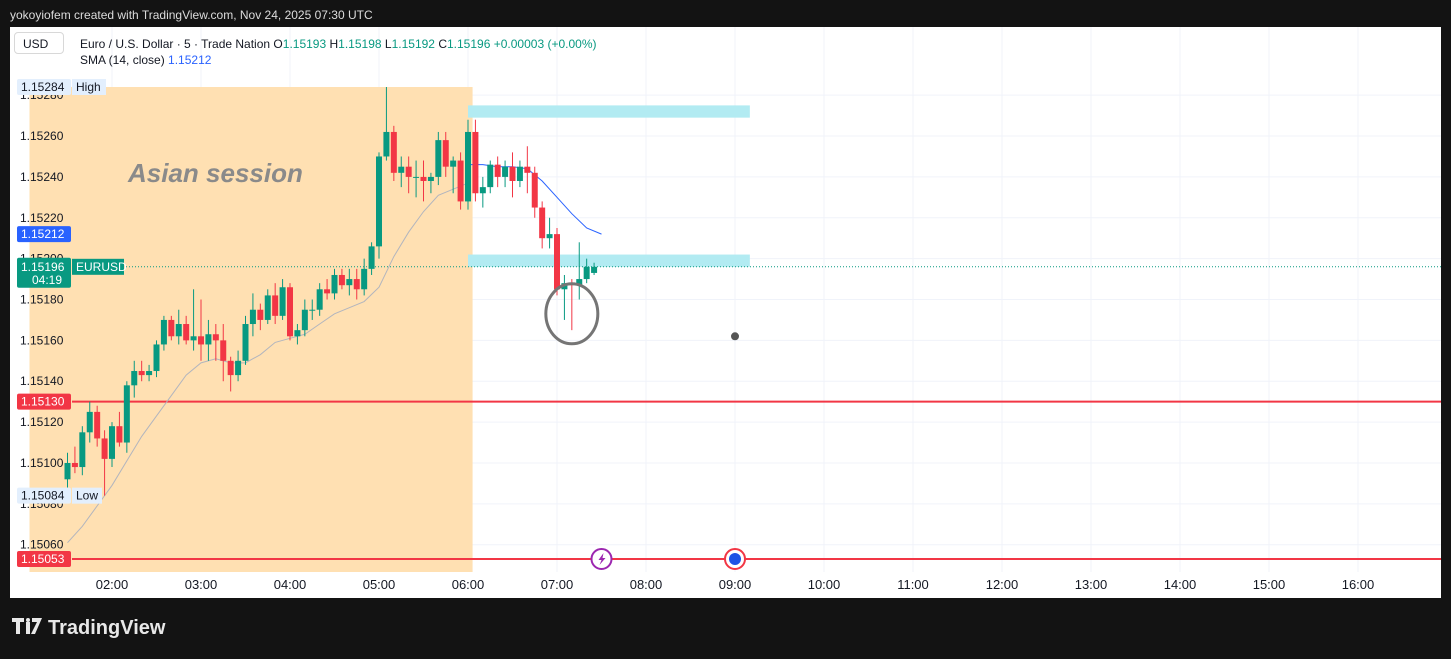 The width and height of the screenshot is (1451, 659). I want to click on y-axis-tick: 1.15140, so click(42, 381).